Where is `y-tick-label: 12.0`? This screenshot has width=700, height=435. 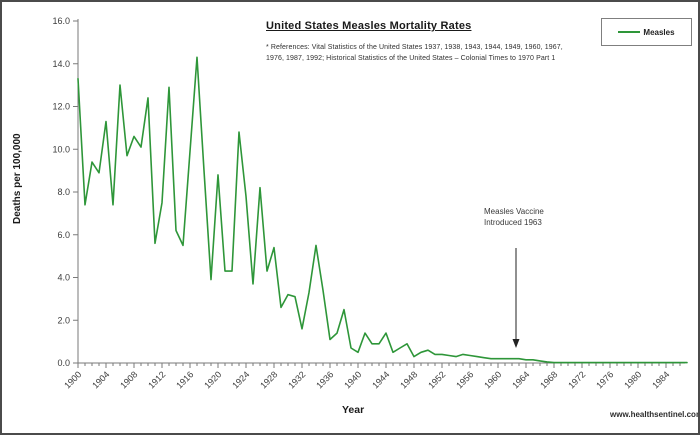 y-tick-label: 12.0 is located at coordinates (61, 107).